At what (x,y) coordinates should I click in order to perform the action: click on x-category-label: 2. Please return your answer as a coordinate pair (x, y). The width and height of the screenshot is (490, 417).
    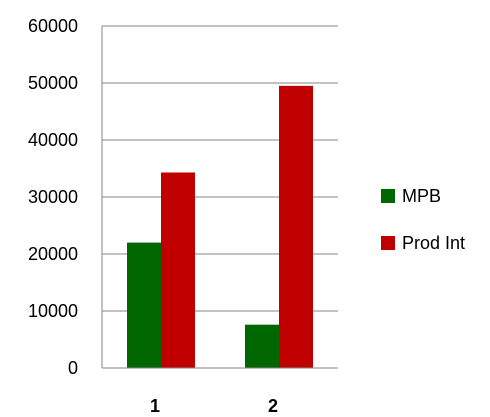
    Looking at the image, I should click on (273, 406).